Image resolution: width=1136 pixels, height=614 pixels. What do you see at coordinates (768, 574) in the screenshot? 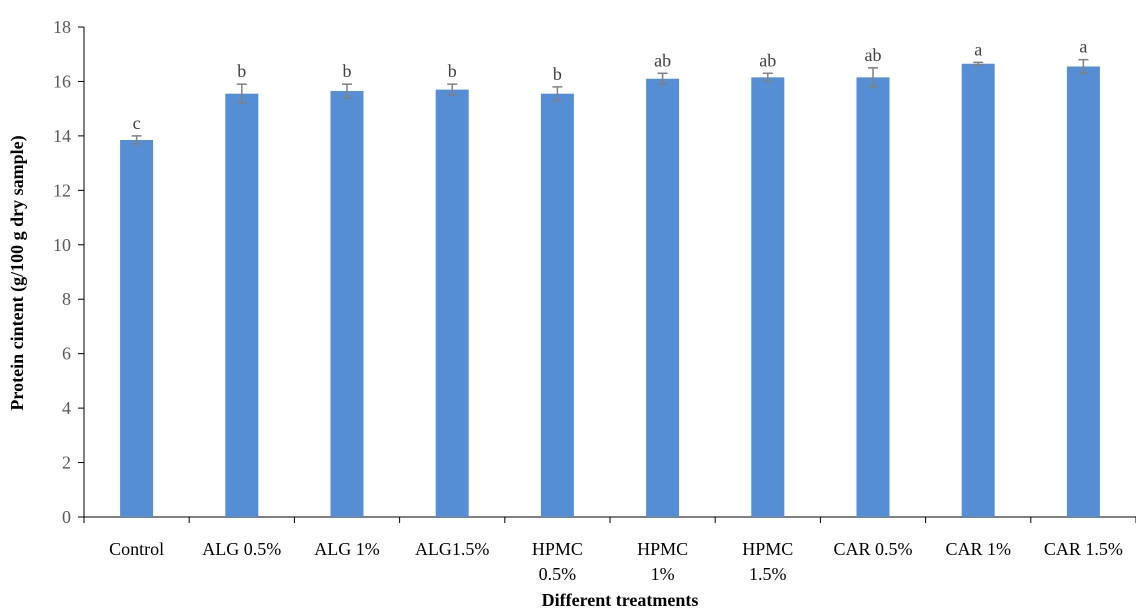
I see `category-label: 1.5%` at bounding box center [768, 574].